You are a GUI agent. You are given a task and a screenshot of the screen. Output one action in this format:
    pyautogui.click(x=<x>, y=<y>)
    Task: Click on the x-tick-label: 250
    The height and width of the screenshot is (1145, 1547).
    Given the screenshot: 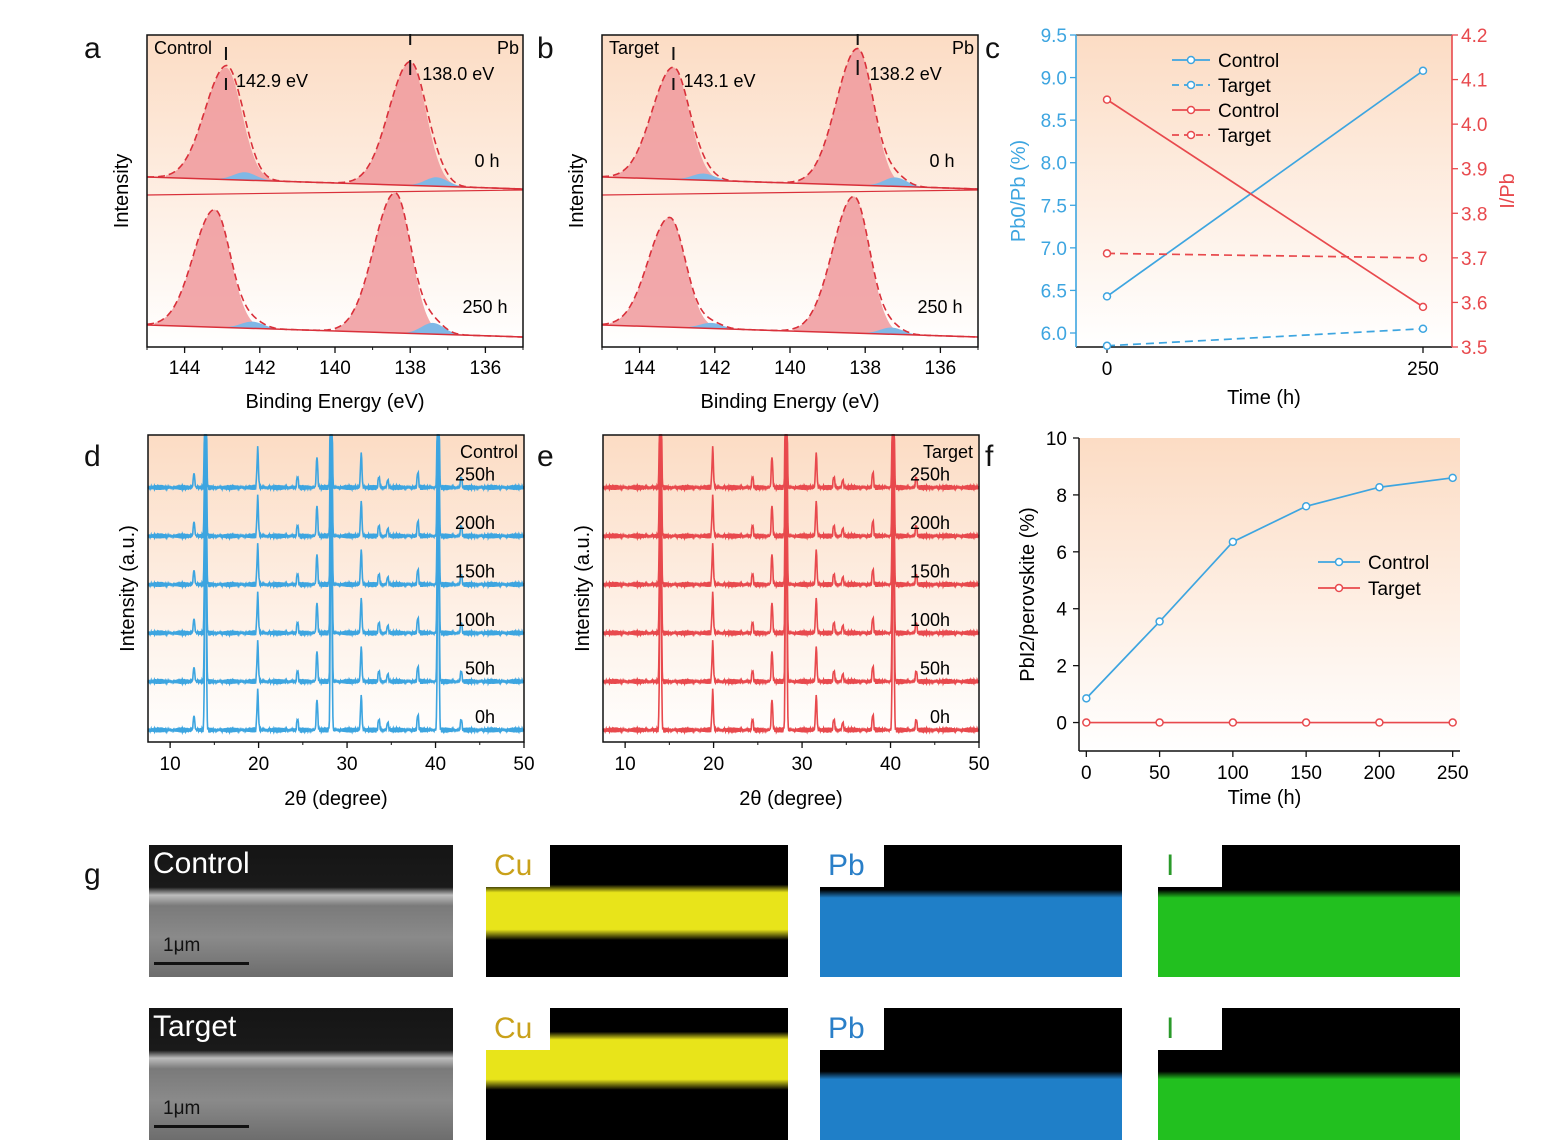 What is the action you would take?
    pyautogui.click(x=1453, y=773)
    